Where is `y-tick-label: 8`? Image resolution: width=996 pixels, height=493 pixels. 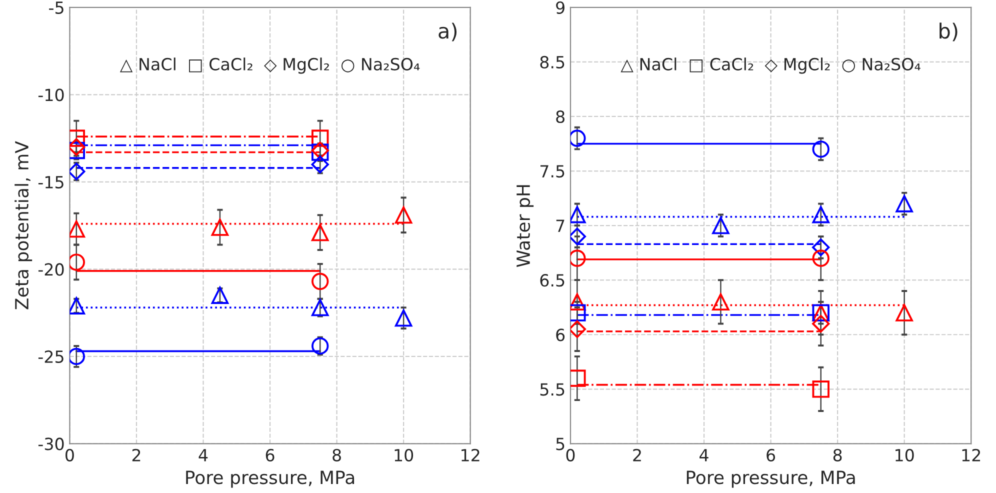
y-tick-label: 8 is located at coordinates (560, 117).